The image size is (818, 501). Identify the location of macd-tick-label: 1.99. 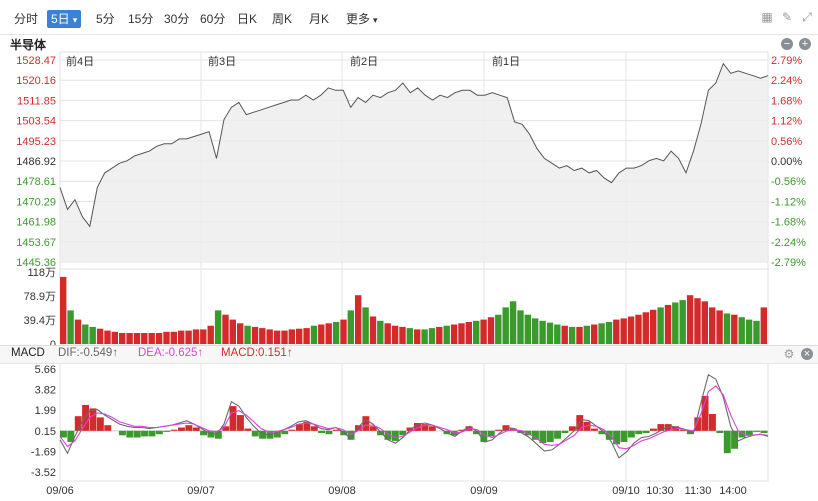
(45, 411).